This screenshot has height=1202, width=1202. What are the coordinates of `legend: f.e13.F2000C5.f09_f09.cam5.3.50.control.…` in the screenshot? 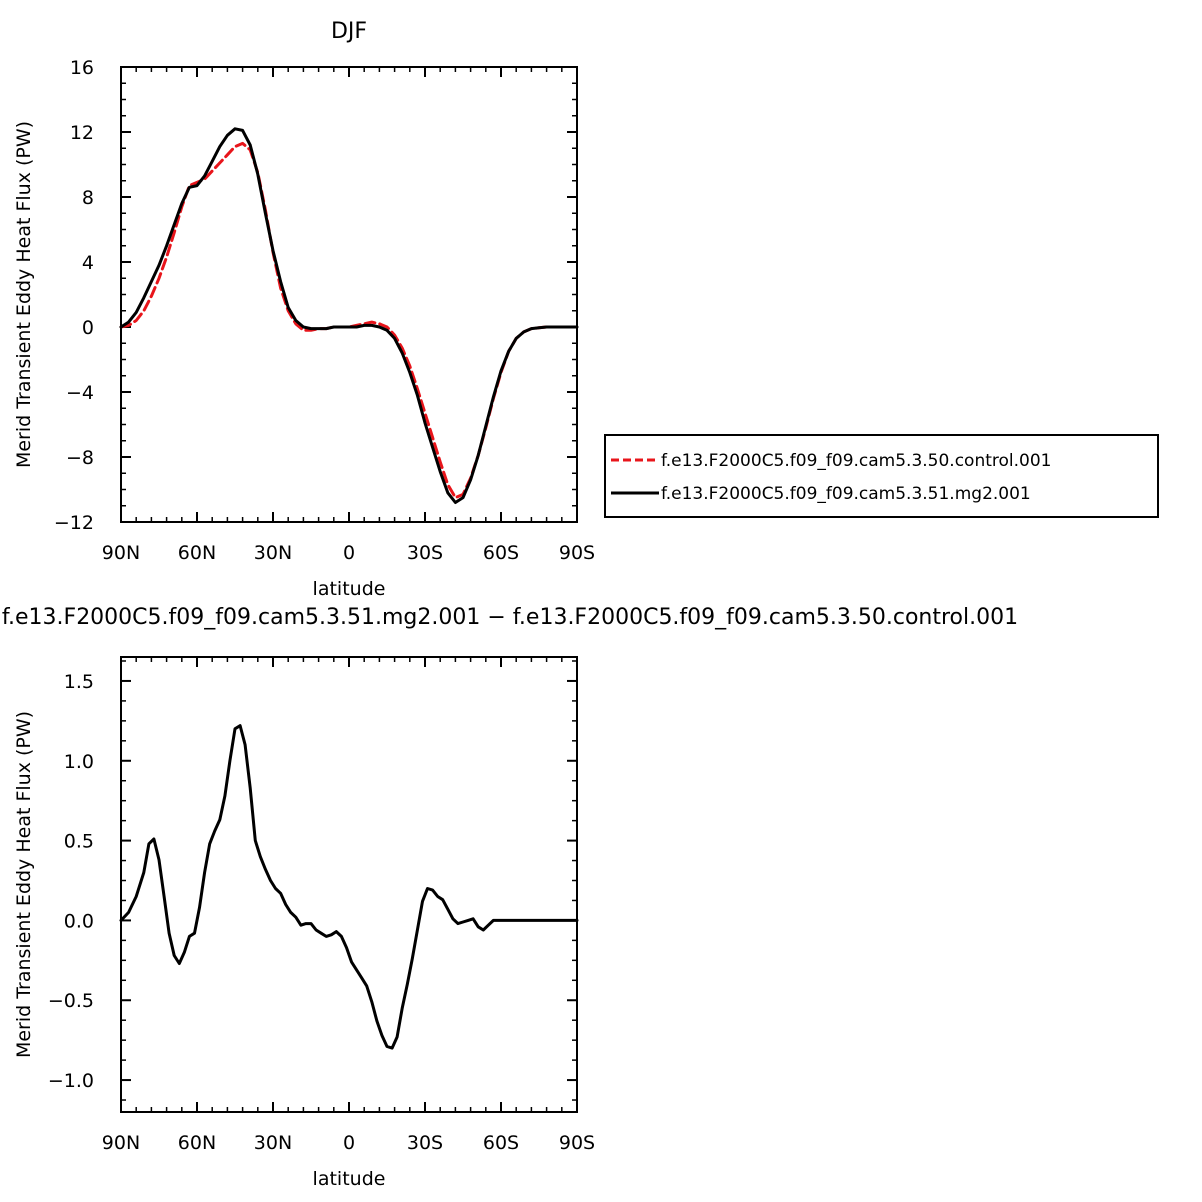 It's located at (881, 476).